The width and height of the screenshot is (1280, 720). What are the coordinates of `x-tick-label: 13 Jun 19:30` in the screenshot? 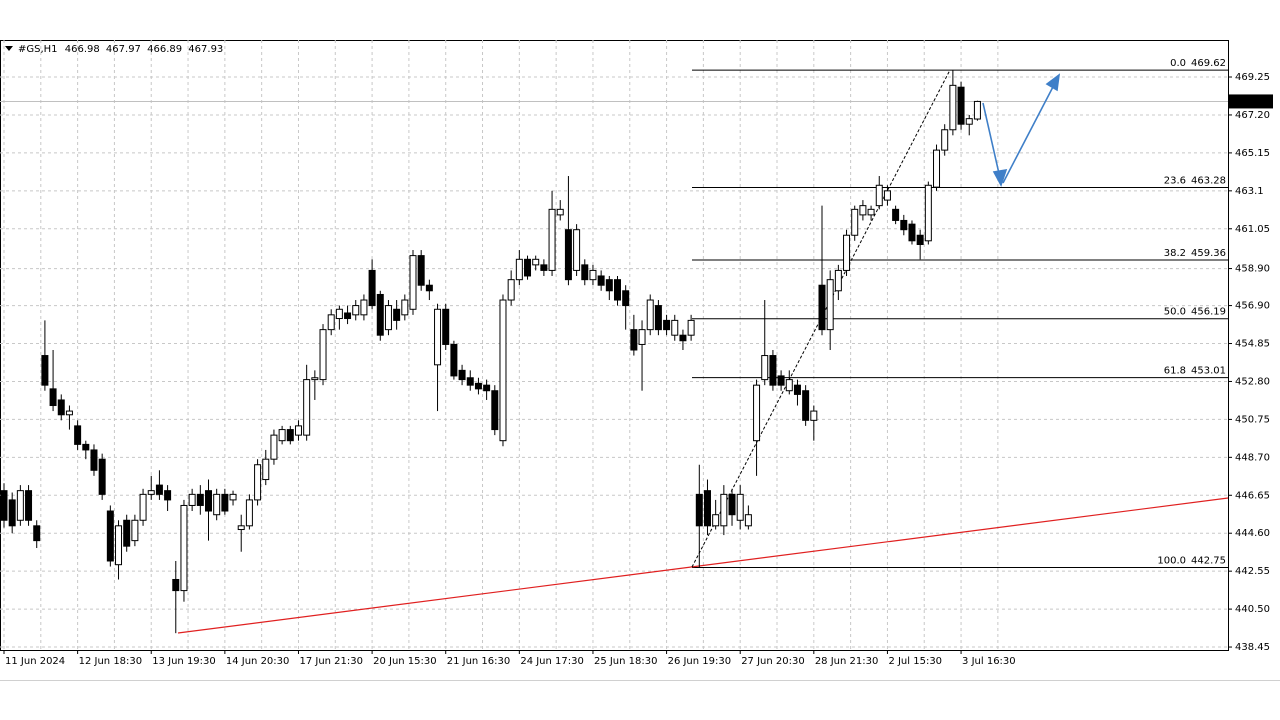 It's located at (184, 661).